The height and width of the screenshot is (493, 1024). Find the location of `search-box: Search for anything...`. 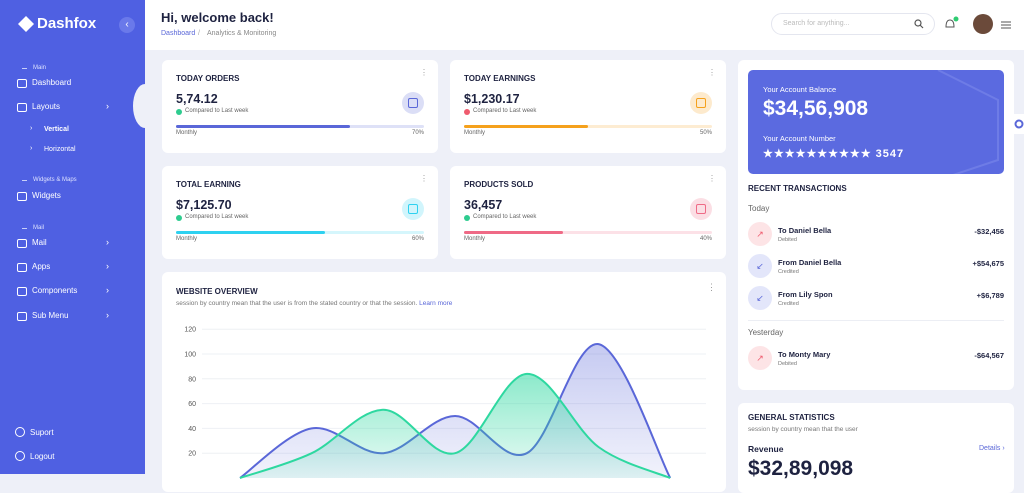

search-box: Search for anything... is located at coordinates (853, 24).